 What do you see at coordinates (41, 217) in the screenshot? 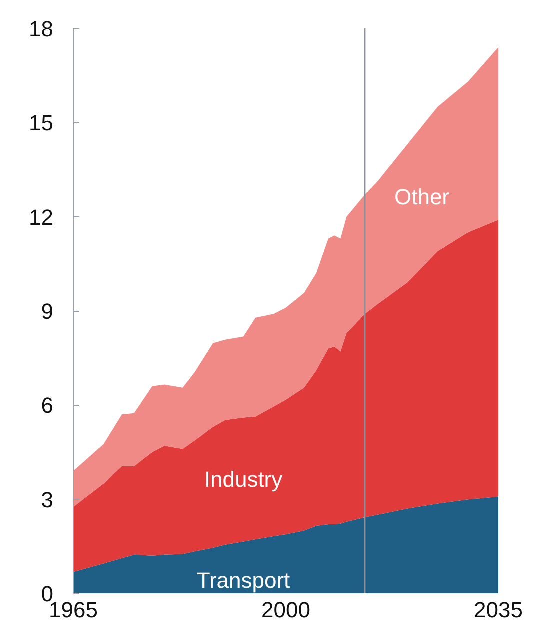
I see `y-tick-label: 12` at bounding box center [41, 217].